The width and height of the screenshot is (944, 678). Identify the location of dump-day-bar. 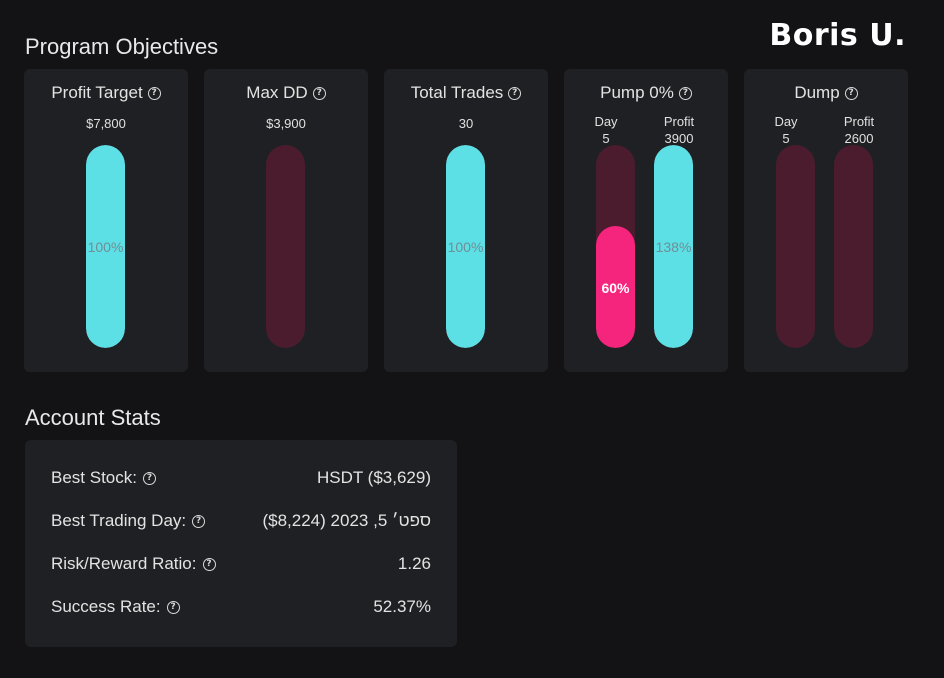
(795, 246).